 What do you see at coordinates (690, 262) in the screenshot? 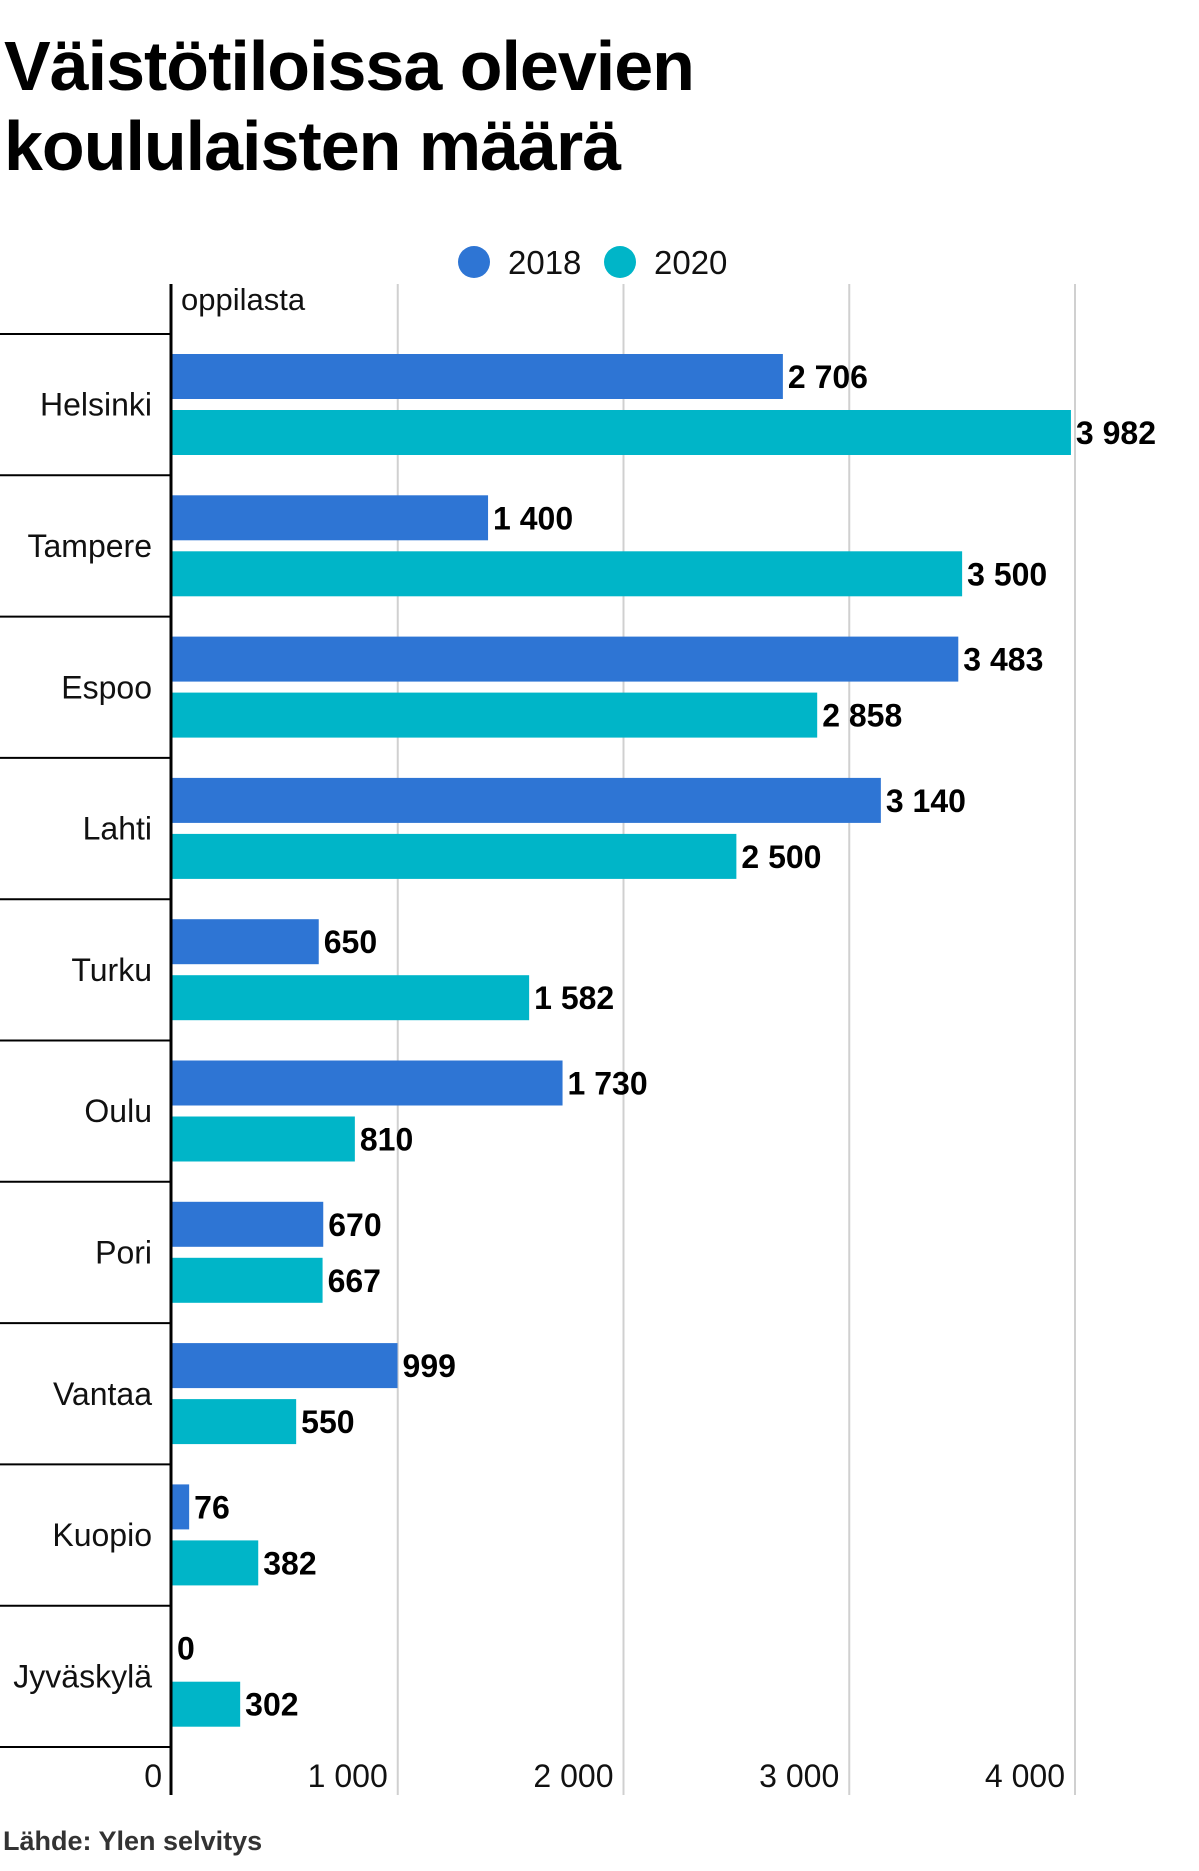
I see `legend-label: 2020` at bounding box center [690, 262].